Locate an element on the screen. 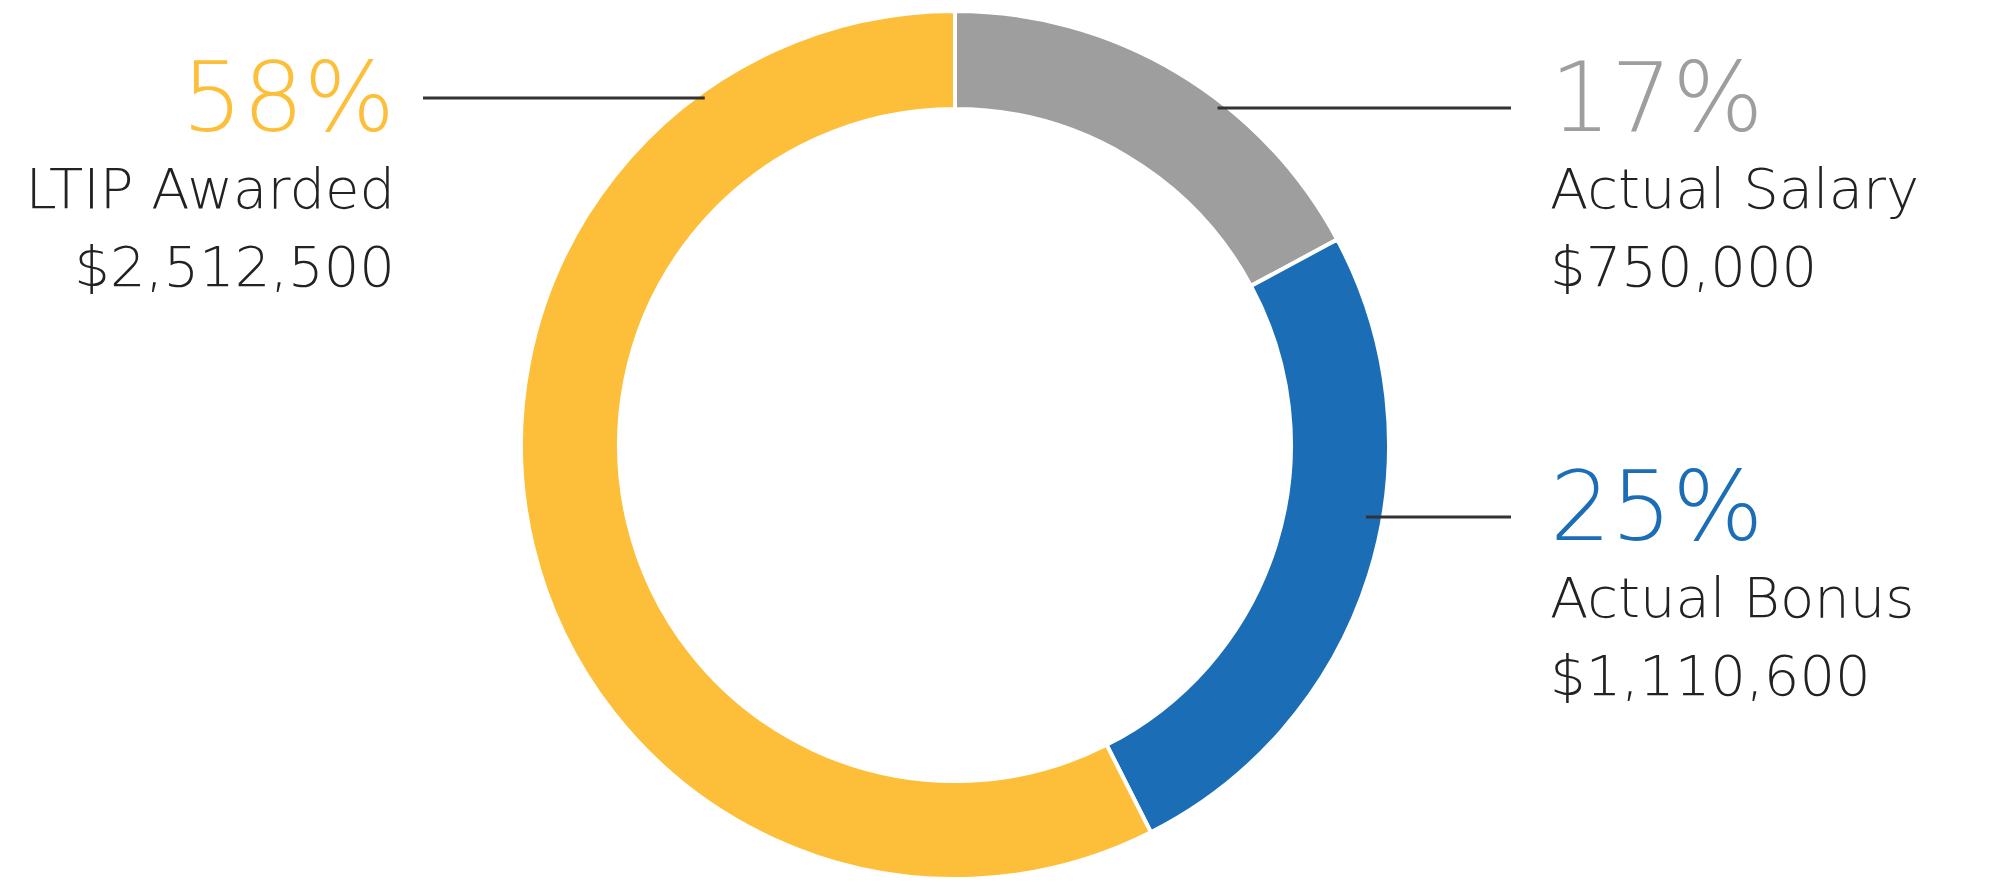  slice-label: LTIP Awarded is located at coordinates (210, 188).